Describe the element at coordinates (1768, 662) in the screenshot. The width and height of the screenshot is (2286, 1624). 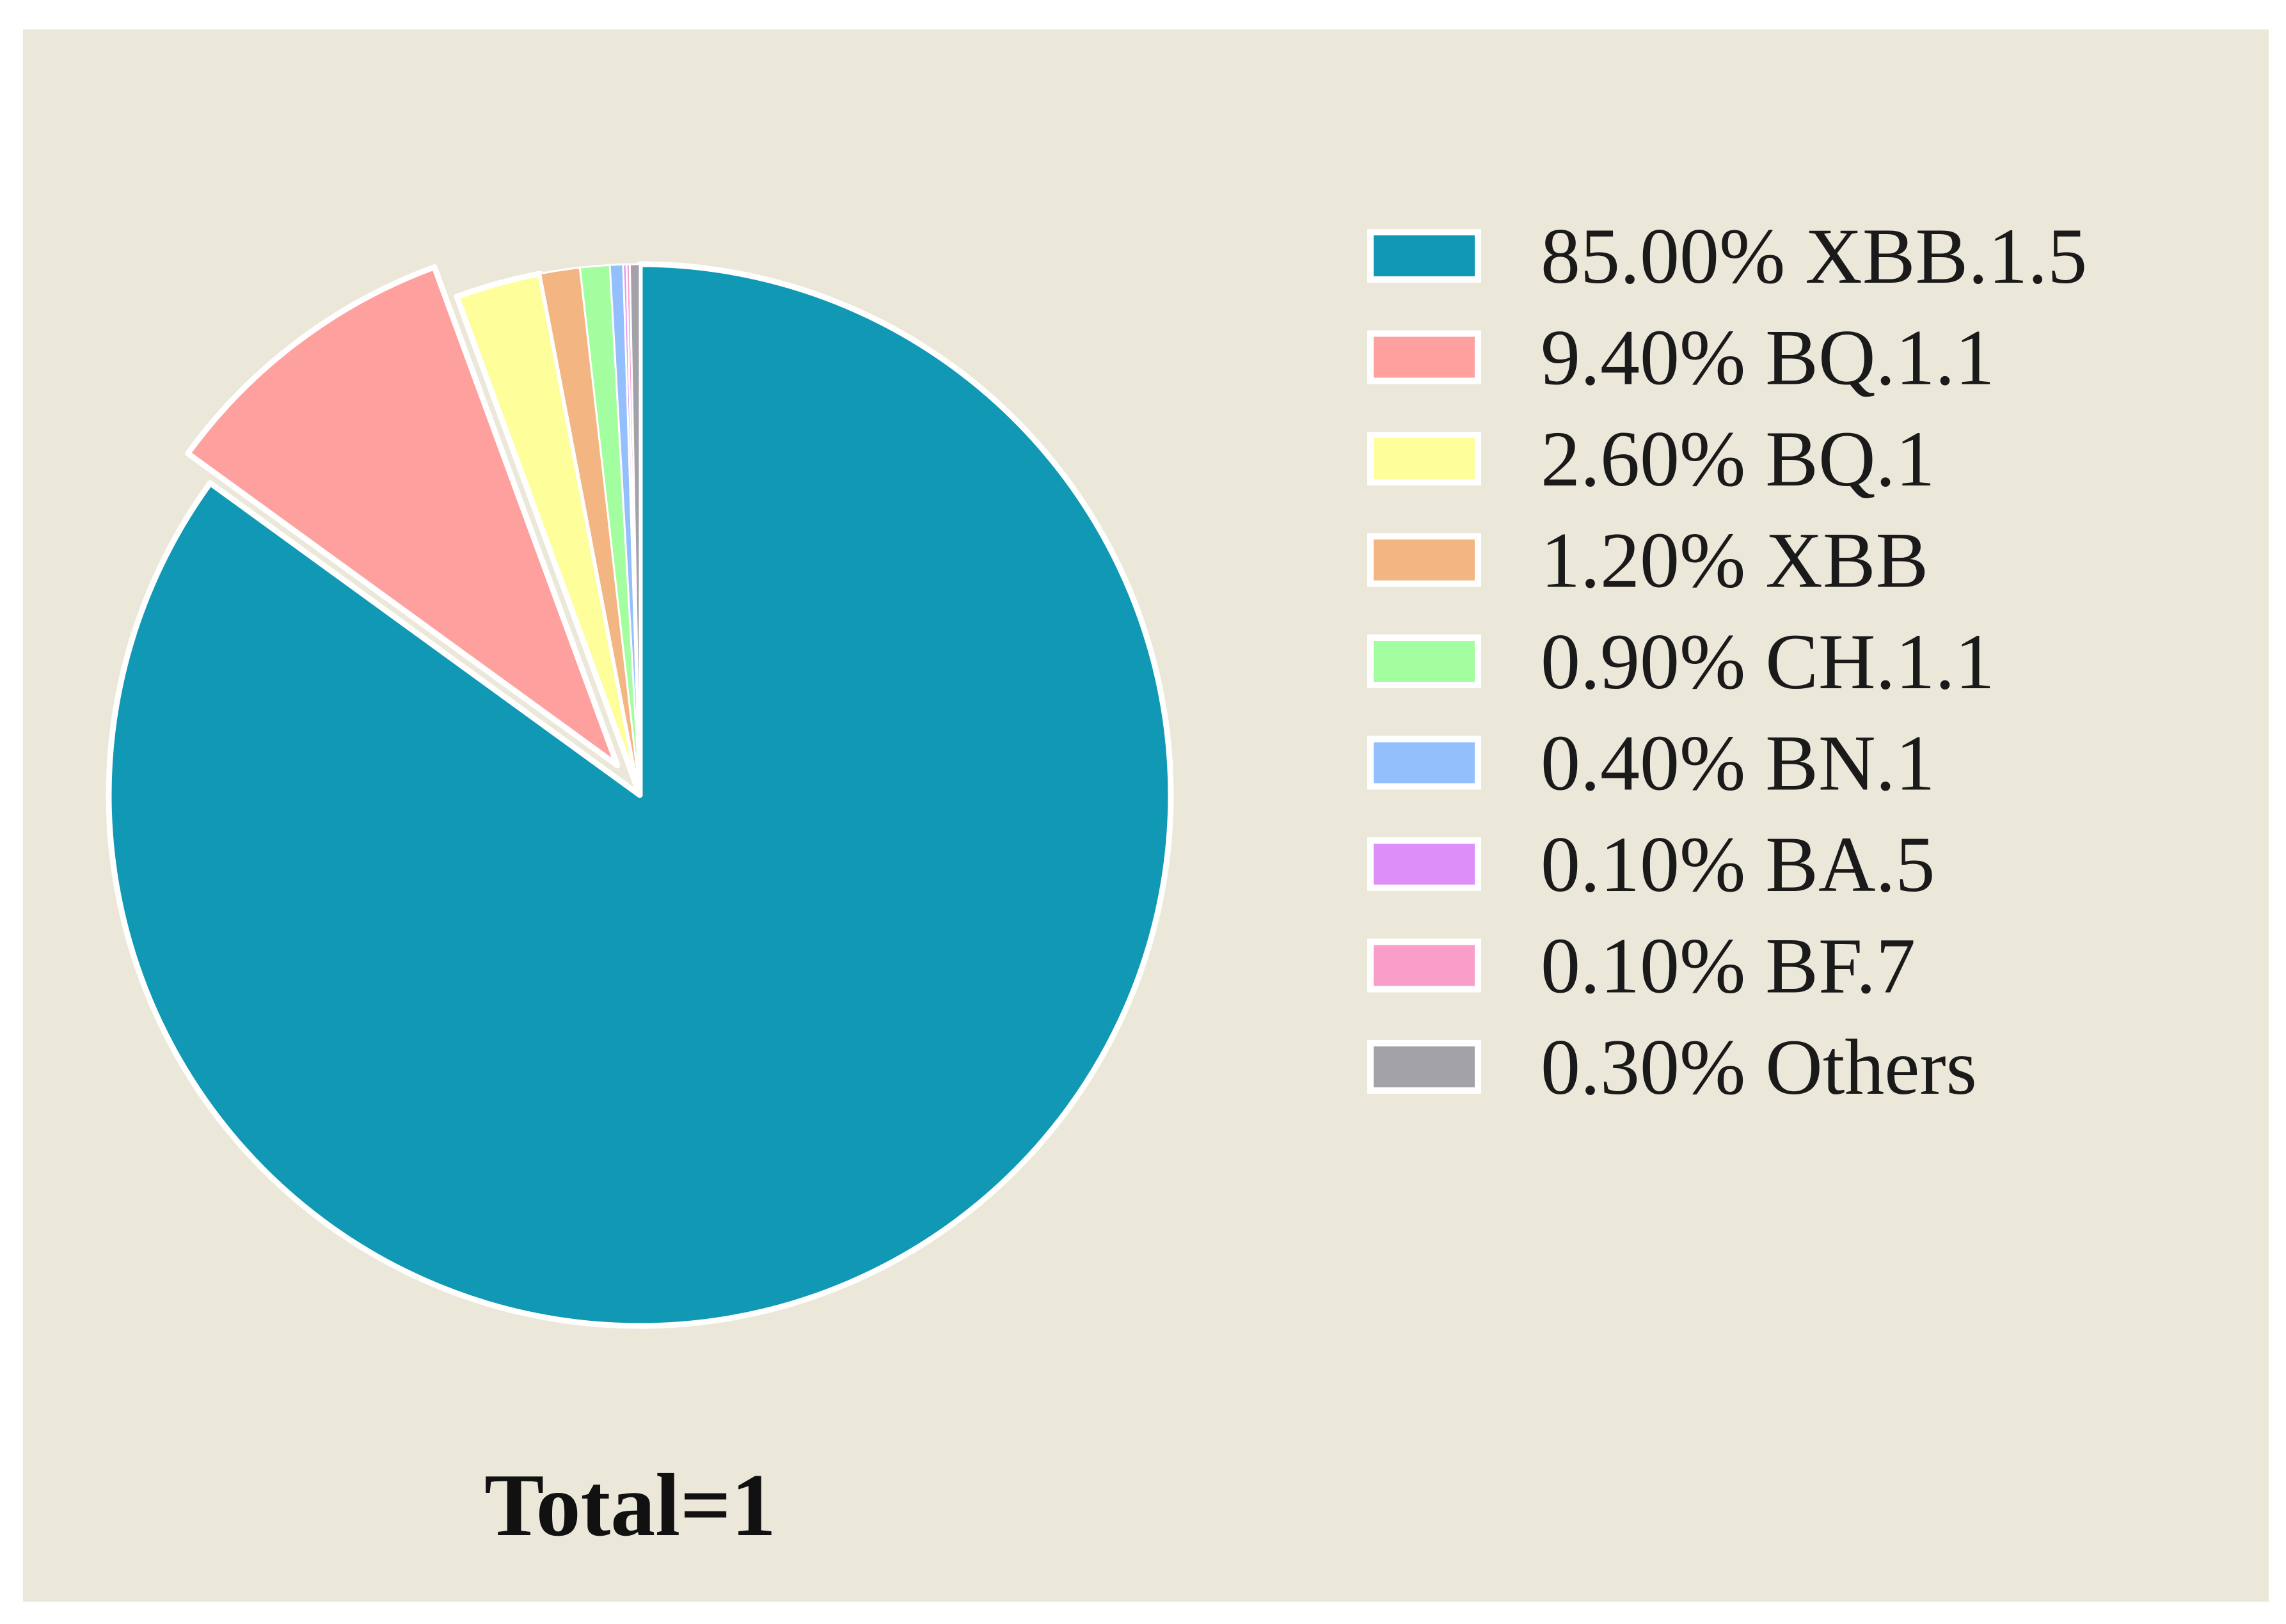
I see `legend-label-ch-1-1: 0.90% CH.1.1` at that location.